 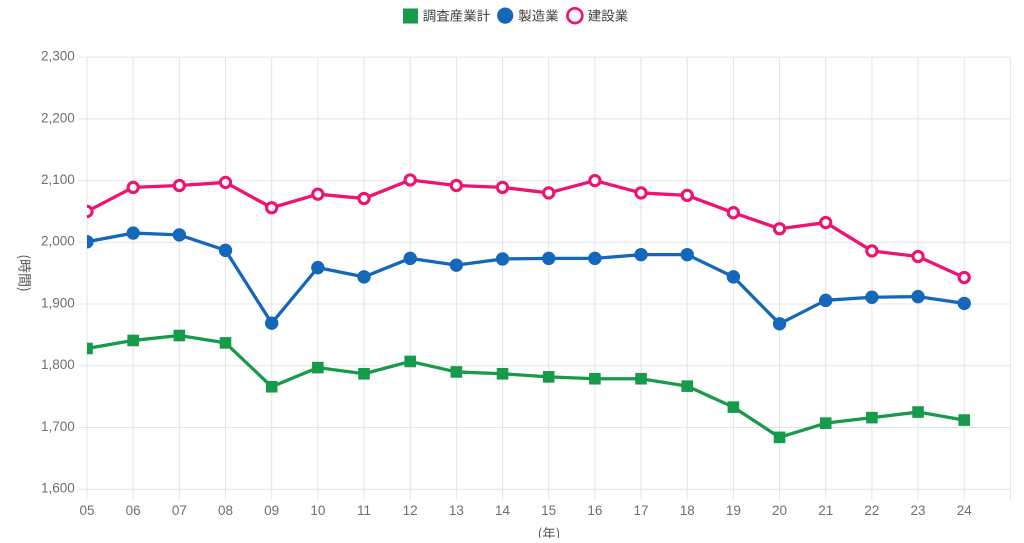 I want to click on svg-text: 2,200, so click(x=58, y=117).